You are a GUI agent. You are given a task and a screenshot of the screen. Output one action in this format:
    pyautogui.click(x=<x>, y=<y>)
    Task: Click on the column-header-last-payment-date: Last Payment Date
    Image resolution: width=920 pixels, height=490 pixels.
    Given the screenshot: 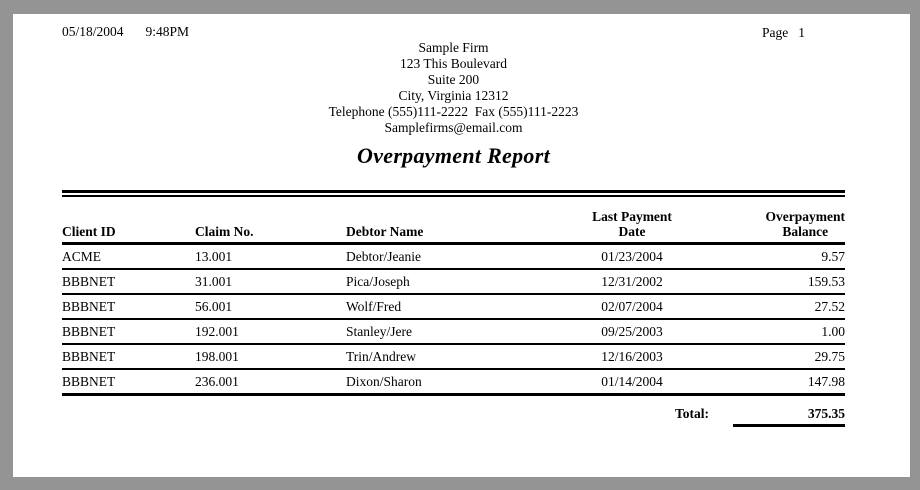 What is the action you would take?
    pyautogui.click(x=632, y=224)
    